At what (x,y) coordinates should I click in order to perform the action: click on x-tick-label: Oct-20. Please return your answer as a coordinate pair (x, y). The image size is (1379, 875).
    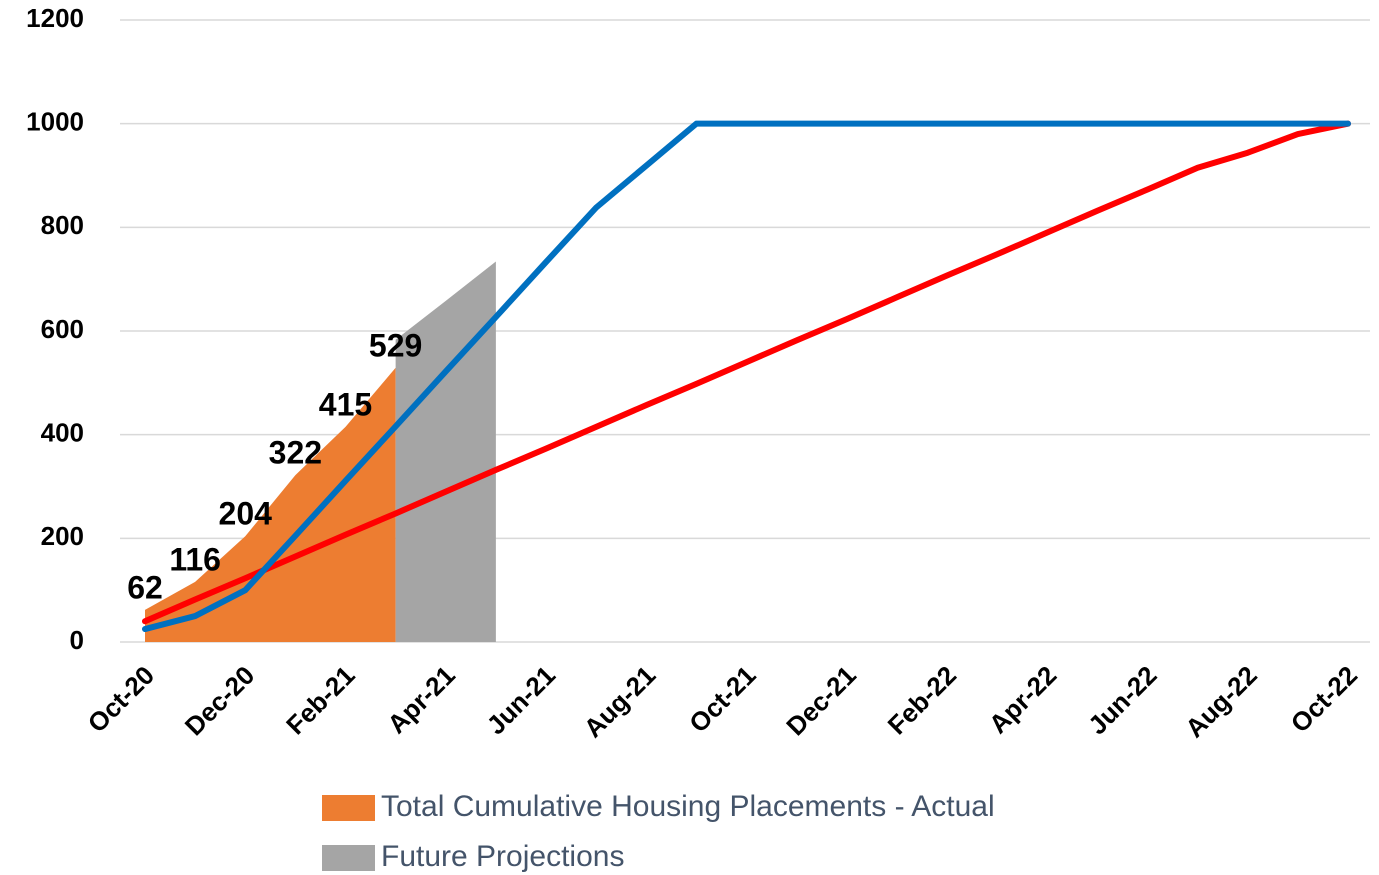
    Looking at the image, I should click on (121, 699).